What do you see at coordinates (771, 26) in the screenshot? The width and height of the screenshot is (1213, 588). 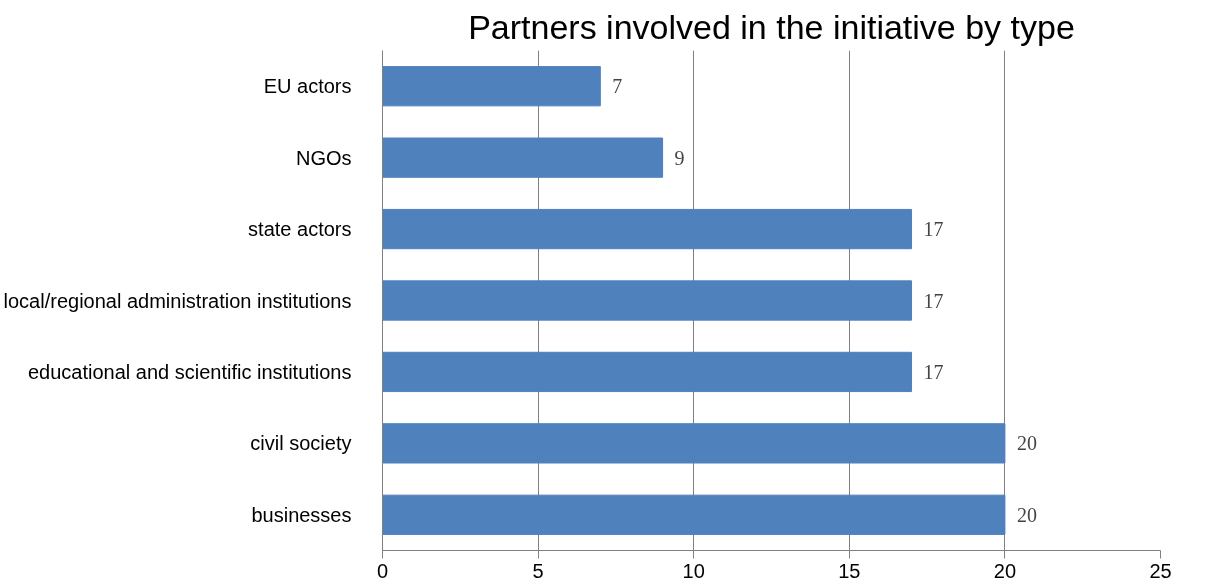 I see `chart-title: Partners involved in the initiative by type` at bounding box center [771, 26].